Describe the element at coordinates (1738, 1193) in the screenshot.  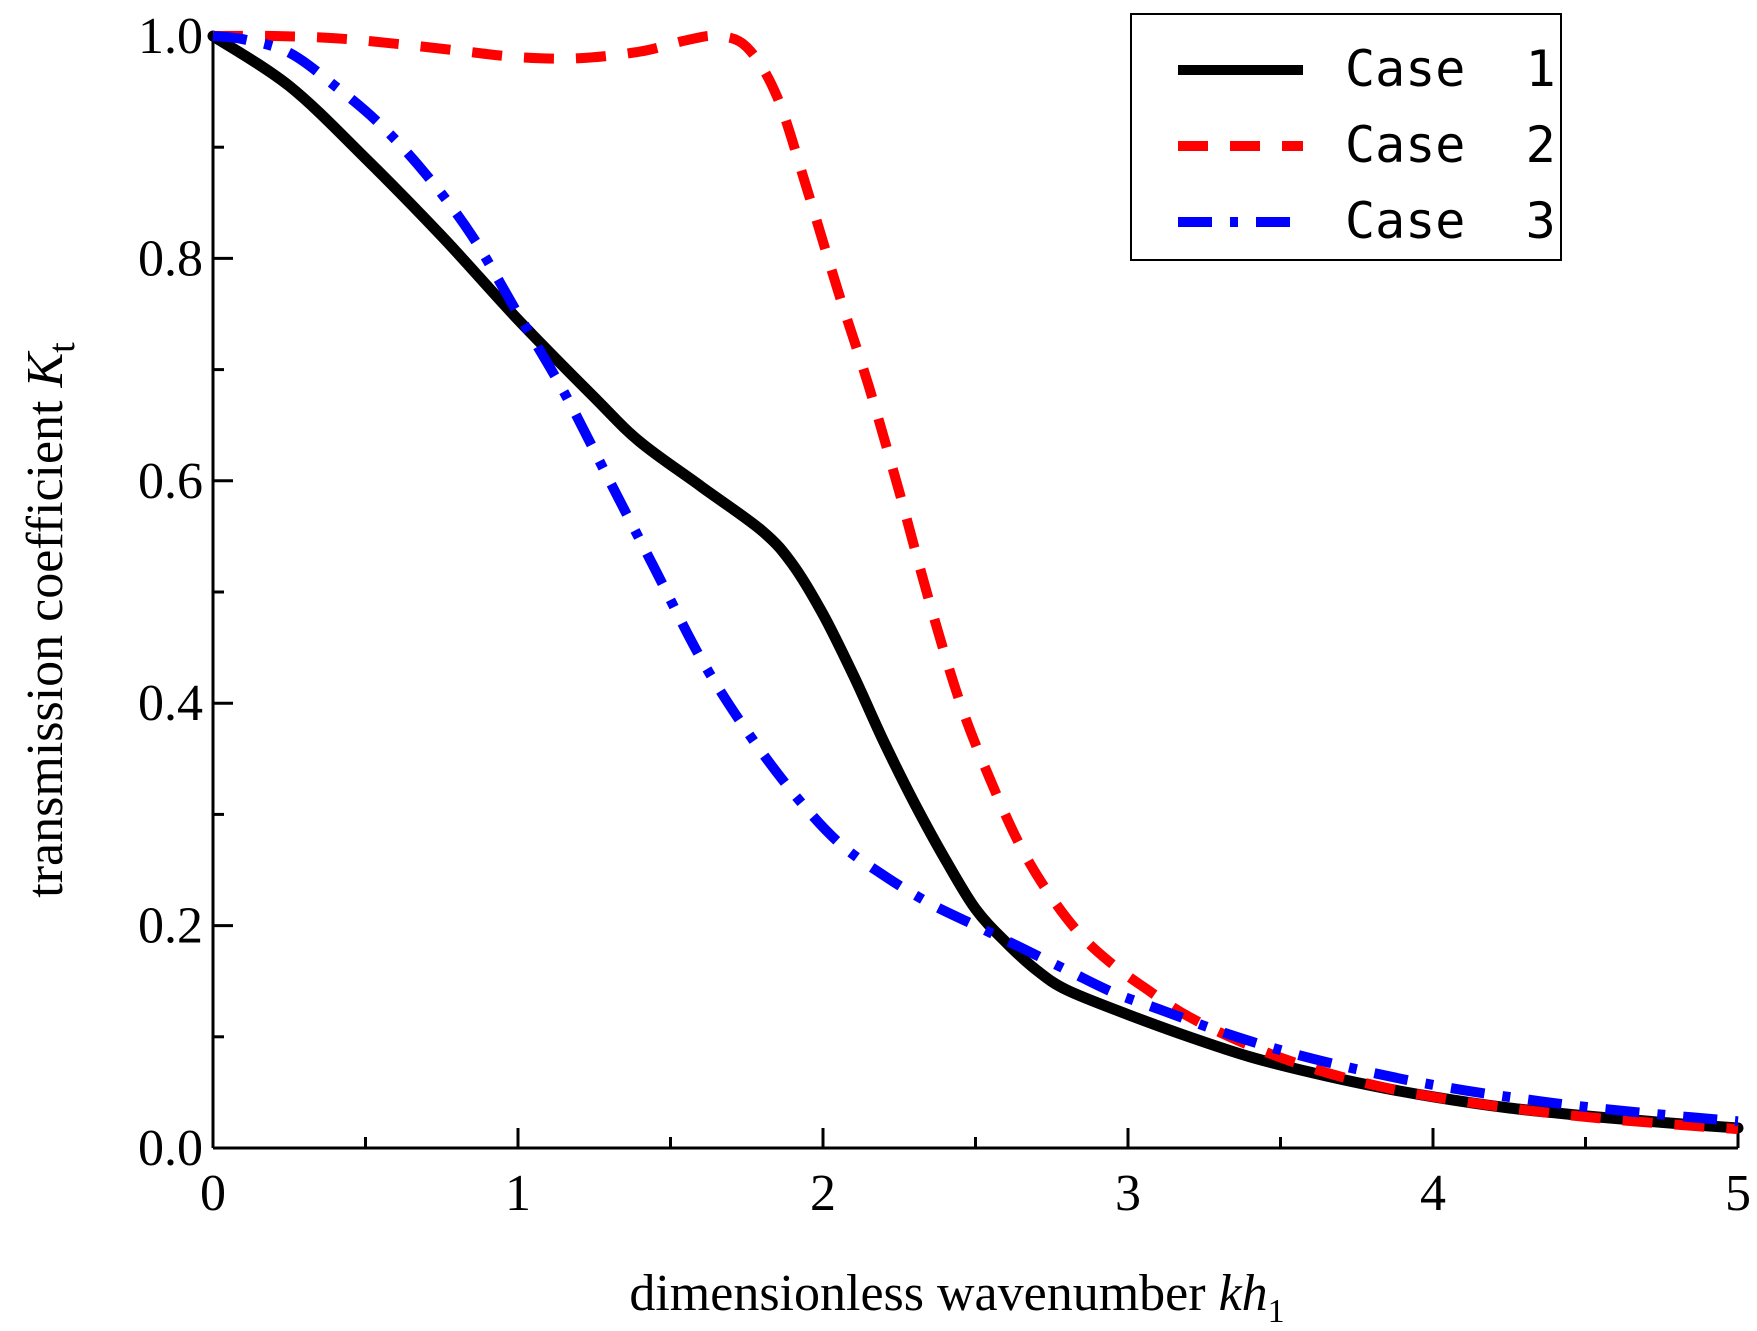
I see `x-tick-label: 5` at that location.